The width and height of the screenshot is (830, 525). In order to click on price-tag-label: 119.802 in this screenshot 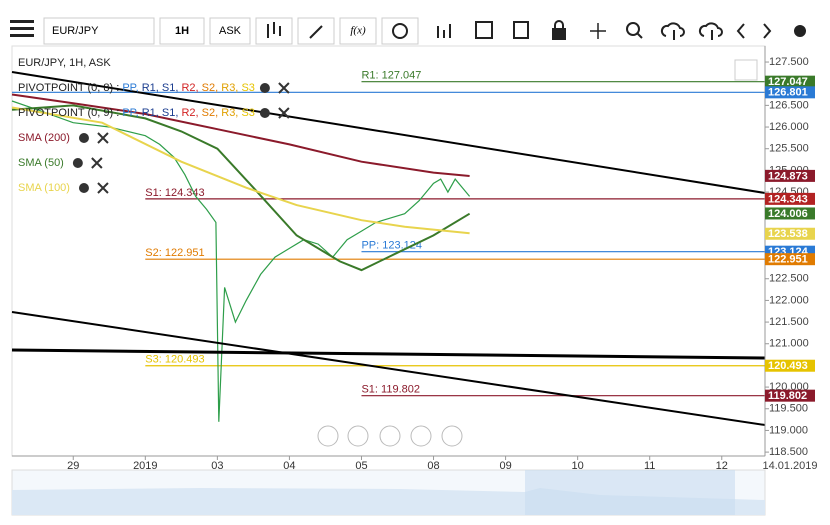, I will do `click(787, 396)`.